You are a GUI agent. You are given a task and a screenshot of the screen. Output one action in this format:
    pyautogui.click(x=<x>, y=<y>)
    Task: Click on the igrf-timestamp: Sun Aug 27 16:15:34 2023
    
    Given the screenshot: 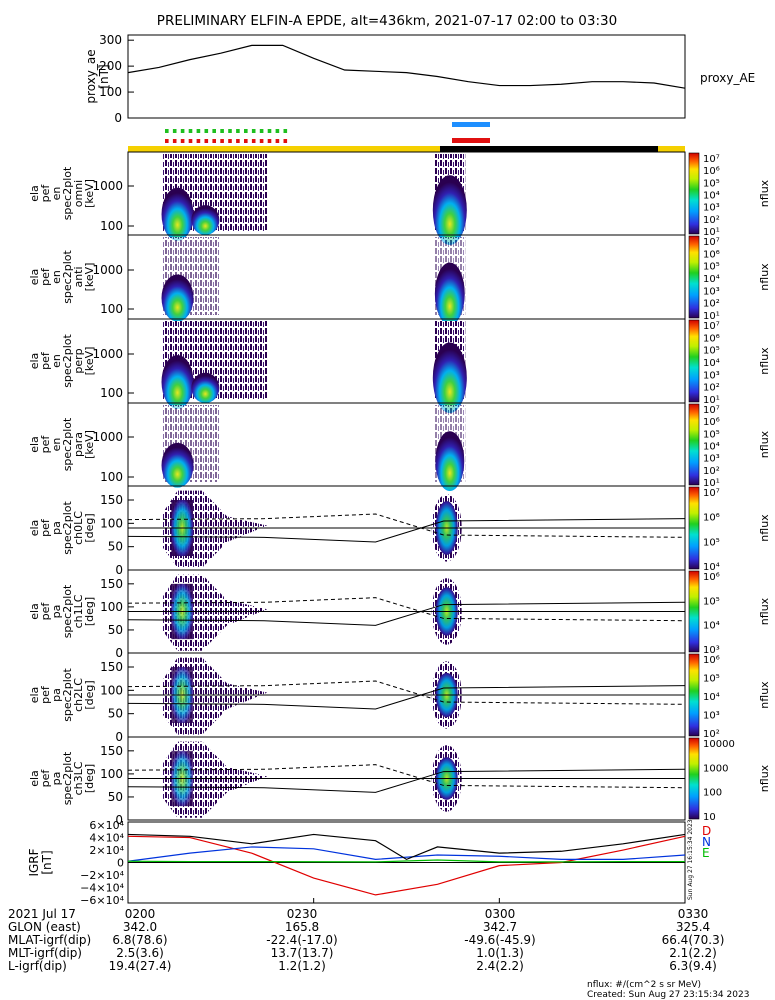 What is the action you would take?
    pyautogui.click(x=690, y=859)
    